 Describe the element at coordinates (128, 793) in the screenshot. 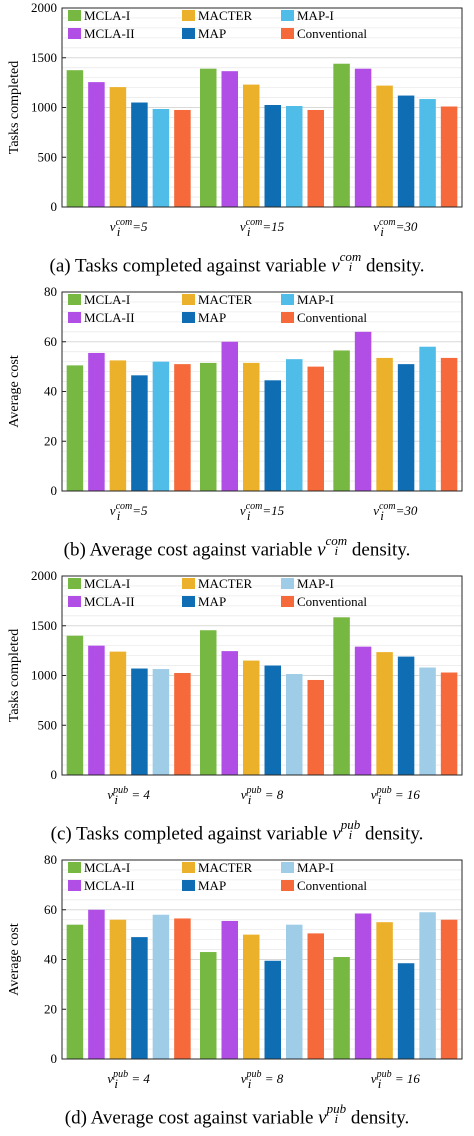

I see `x-category-label: vpub = 4` at that location.